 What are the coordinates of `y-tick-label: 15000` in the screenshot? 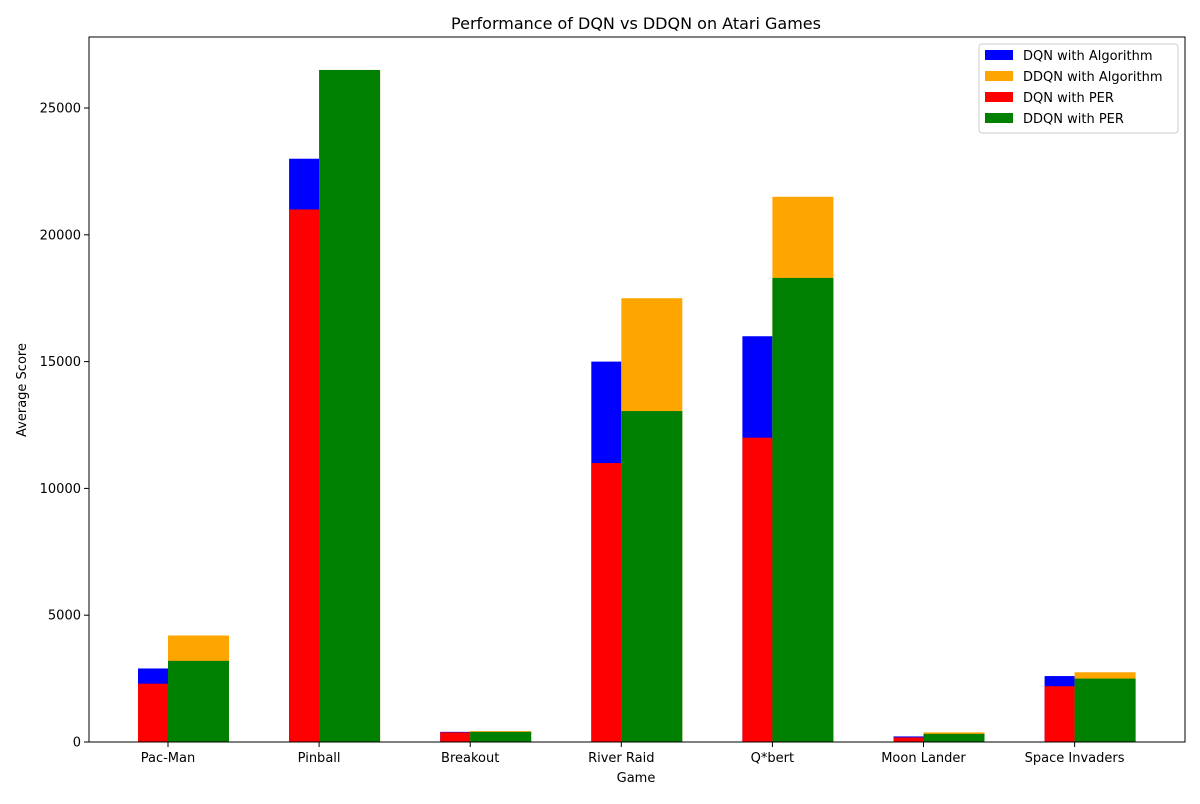 It's located at (60, 362).